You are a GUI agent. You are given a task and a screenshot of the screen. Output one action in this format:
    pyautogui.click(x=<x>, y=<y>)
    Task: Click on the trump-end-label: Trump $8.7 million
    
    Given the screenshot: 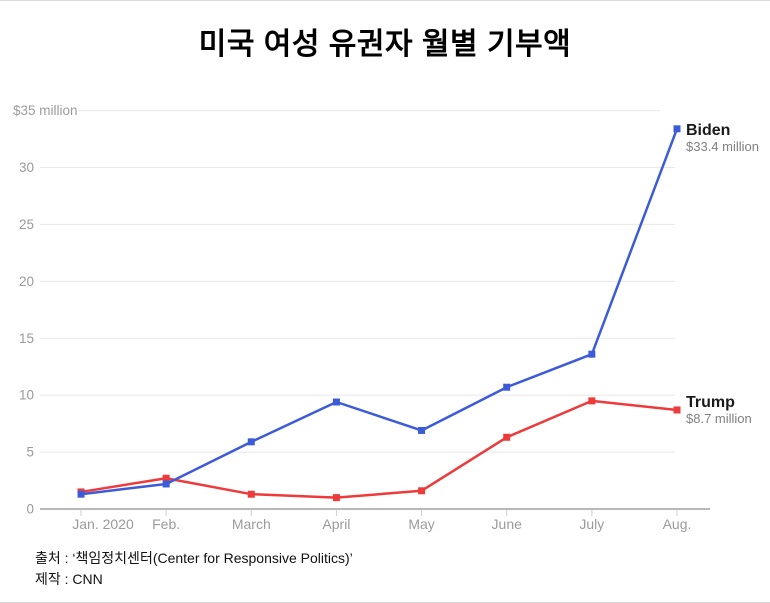 What is the action you would take?
    pyautogui.click(x=719, y=410)
    